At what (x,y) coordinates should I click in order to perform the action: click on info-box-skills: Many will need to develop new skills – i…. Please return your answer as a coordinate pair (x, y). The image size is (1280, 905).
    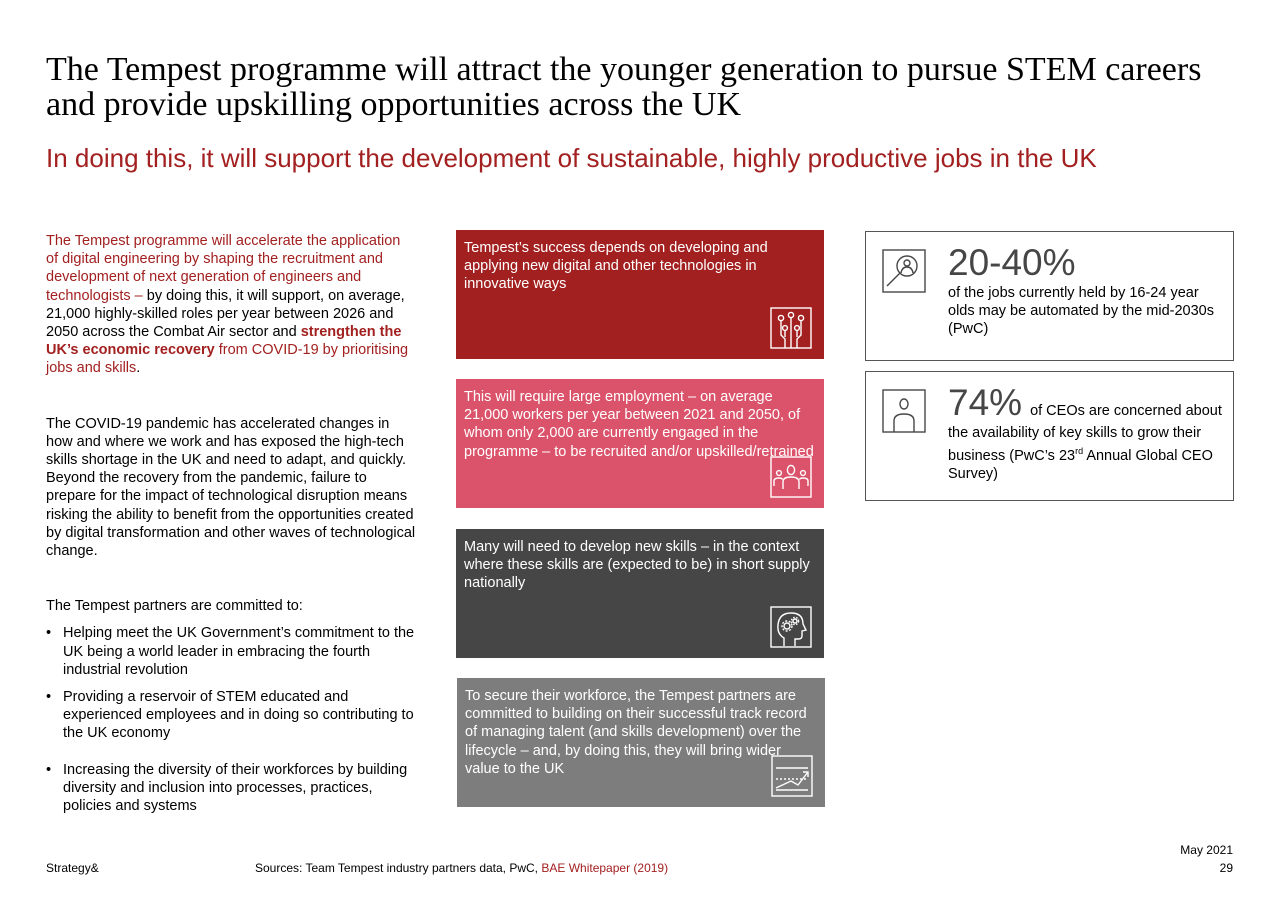
    Looking at the image, I should click on (640, 593).